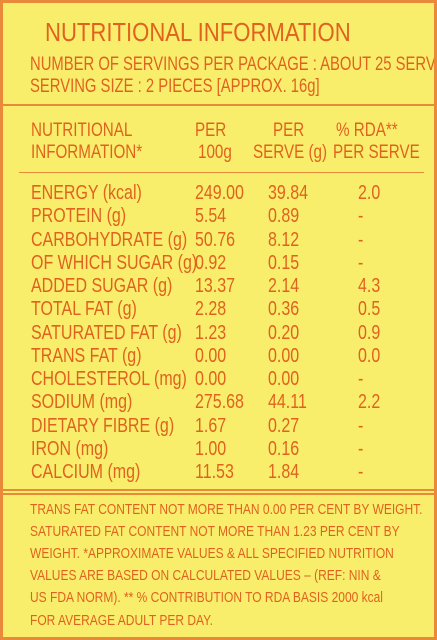 This screenshot has width=437, height=640. What do you see at coordinates (215, 286) in the screenshot?
I see `cell-value: 13.37` at bounding box center [215, 286].